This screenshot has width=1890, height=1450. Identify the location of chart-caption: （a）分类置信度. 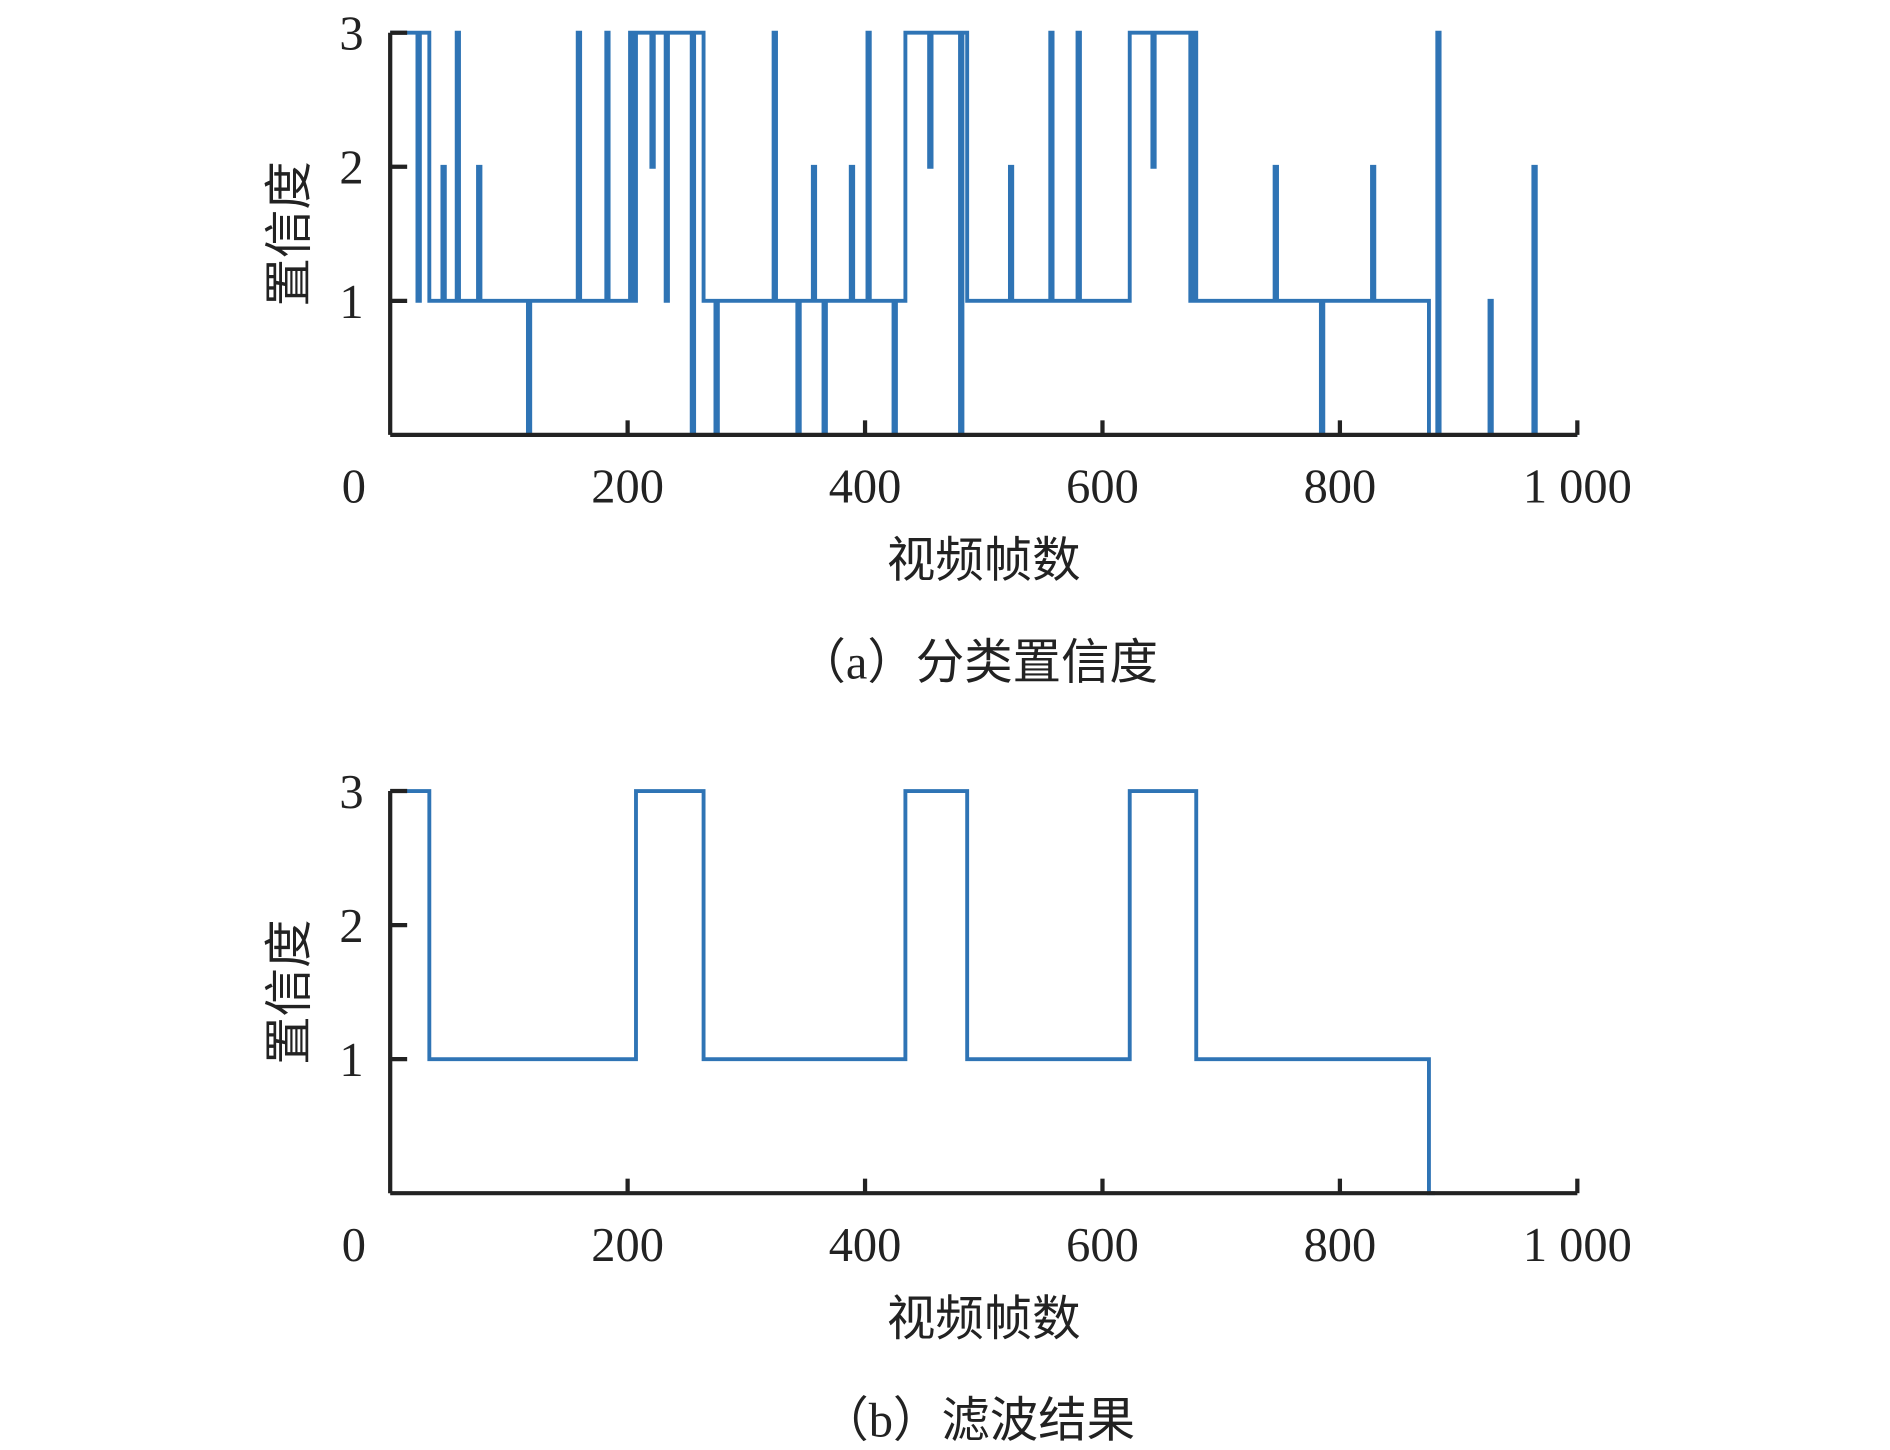
(977, 662).